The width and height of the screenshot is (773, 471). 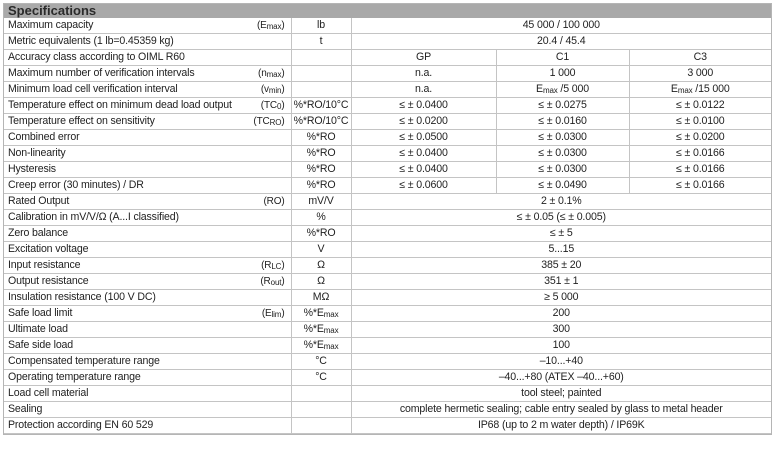 What do you see at coordinates (674, 89) in the screenshot?
I see `text-segment: E` at bounding box center [674, 89].